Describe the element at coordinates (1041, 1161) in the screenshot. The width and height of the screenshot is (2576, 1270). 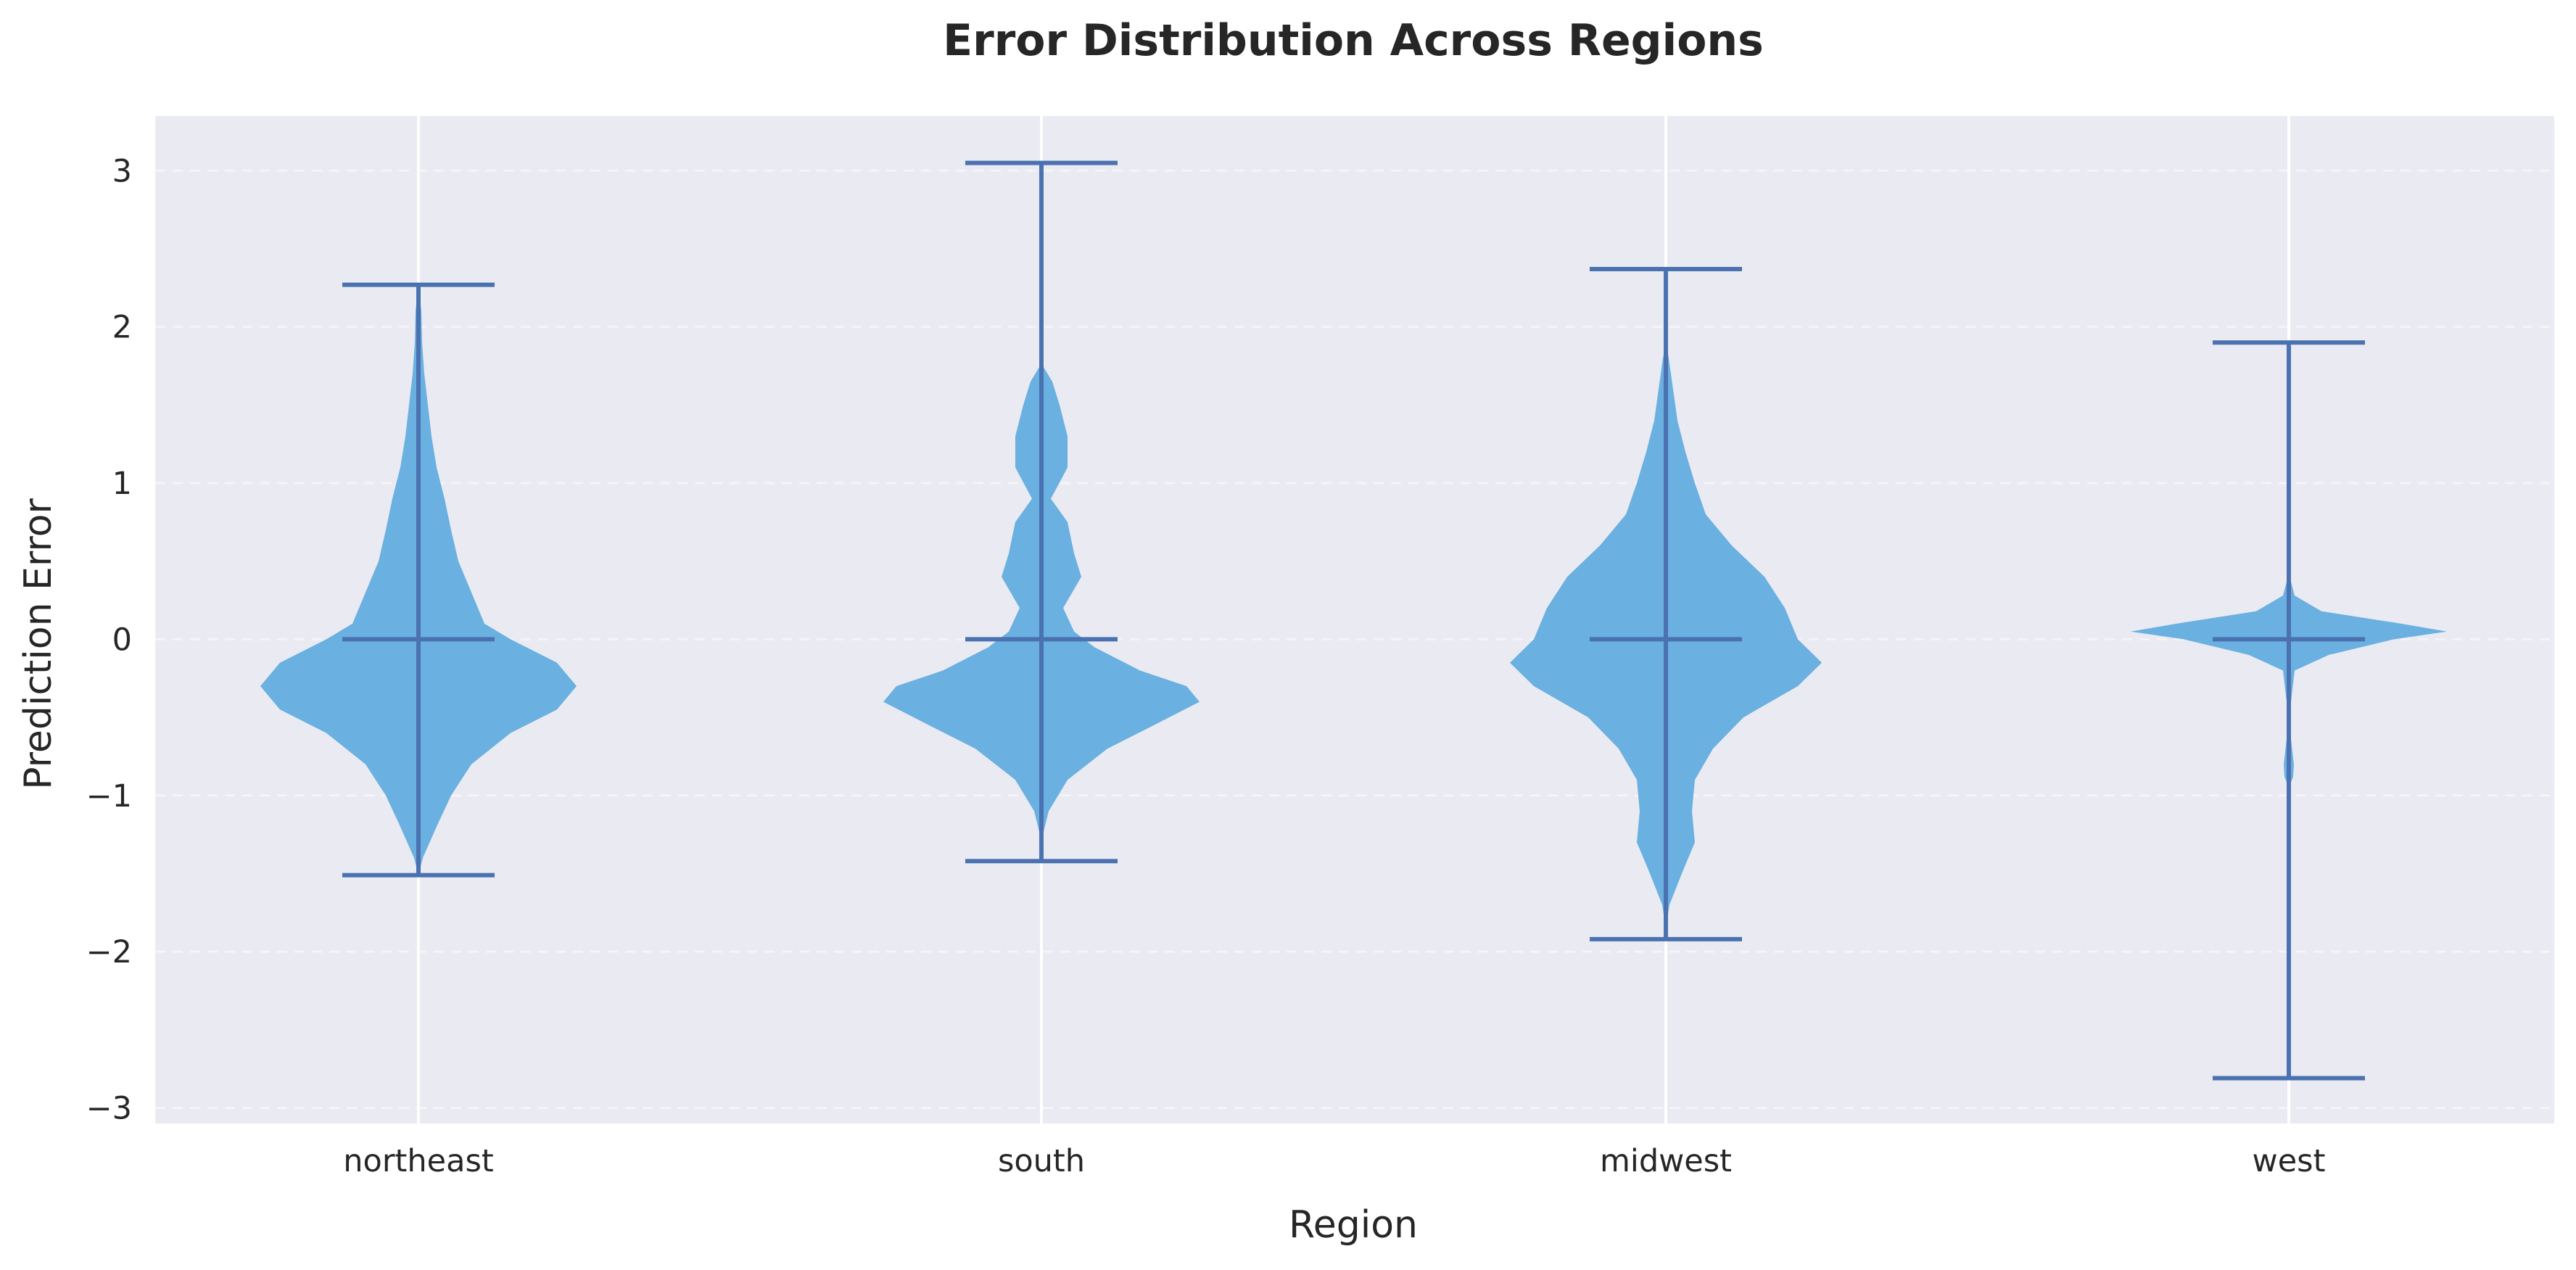
I see `x-tick-label: south` at that location.